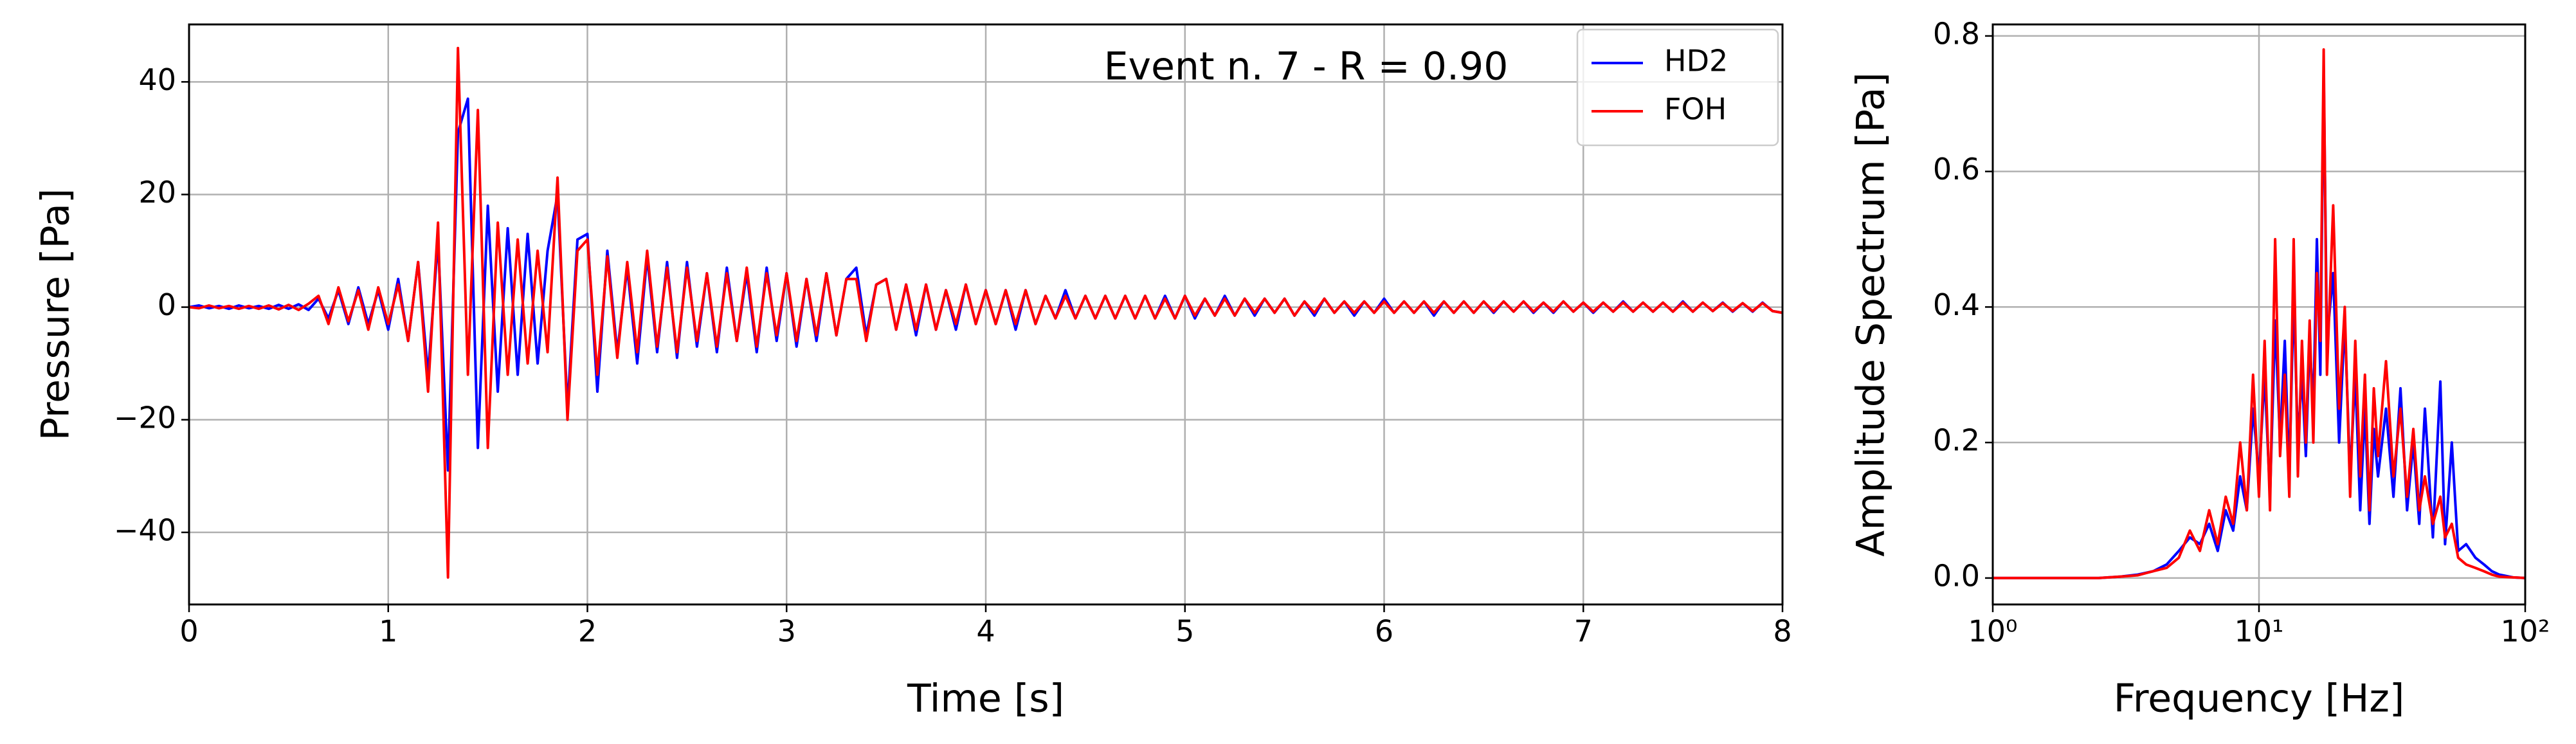 The width and height of the screenshot is (2576, 744). Describe the element at coordinates (2259, 699) in the screenshot. I see `x-axis-label: Frequency [Hz]` at that location.